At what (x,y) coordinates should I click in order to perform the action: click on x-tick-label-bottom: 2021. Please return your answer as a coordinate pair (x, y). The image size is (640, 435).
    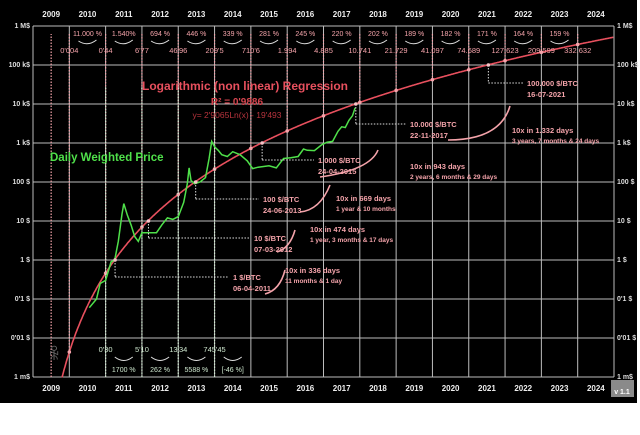
    Looking at the image, I should click on (487, 388).